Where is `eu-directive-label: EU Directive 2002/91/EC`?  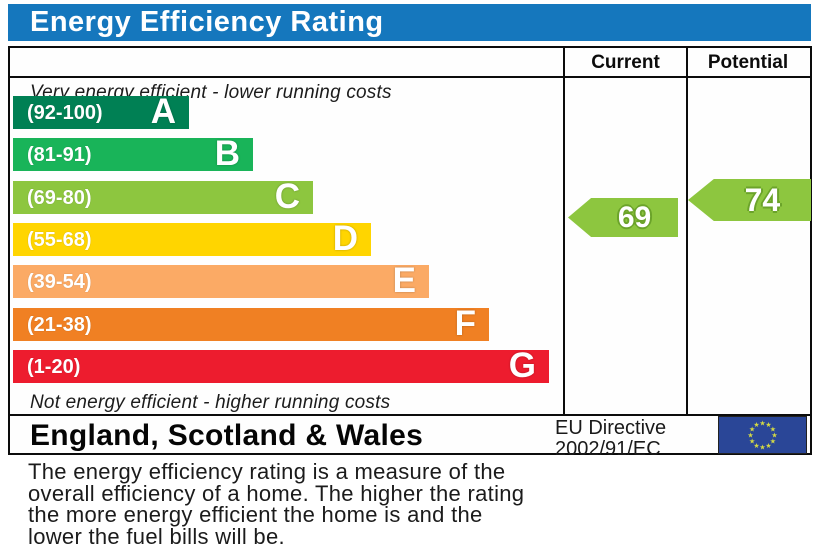
eu-directive-label: EU Directive 2002/91/EC is located at coordinates (610, 439).